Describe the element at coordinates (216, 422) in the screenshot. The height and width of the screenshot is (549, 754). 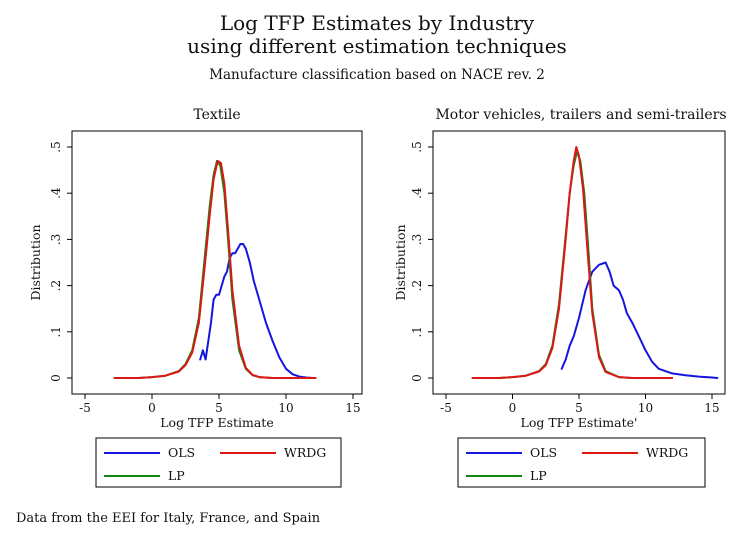
I see `x-axis-label: Log TFP Estimate` at that location.